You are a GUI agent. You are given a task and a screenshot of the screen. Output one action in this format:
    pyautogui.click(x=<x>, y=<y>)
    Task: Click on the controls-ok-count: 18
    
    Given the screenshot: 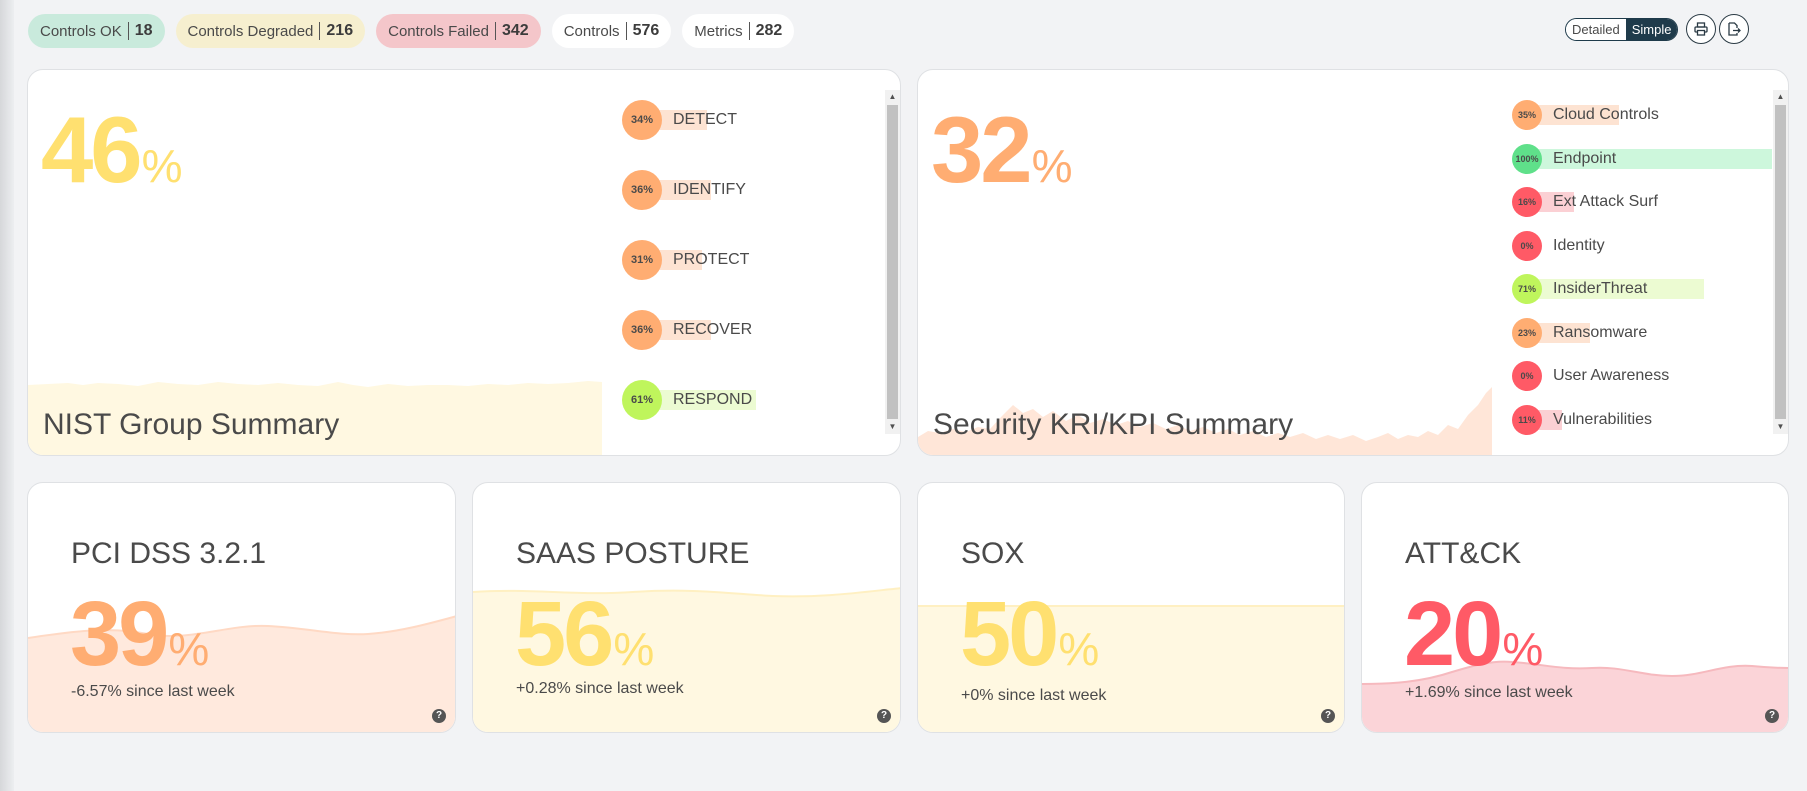 What is the action you would take?
    pyautogui.click(x=143, y=30)
    